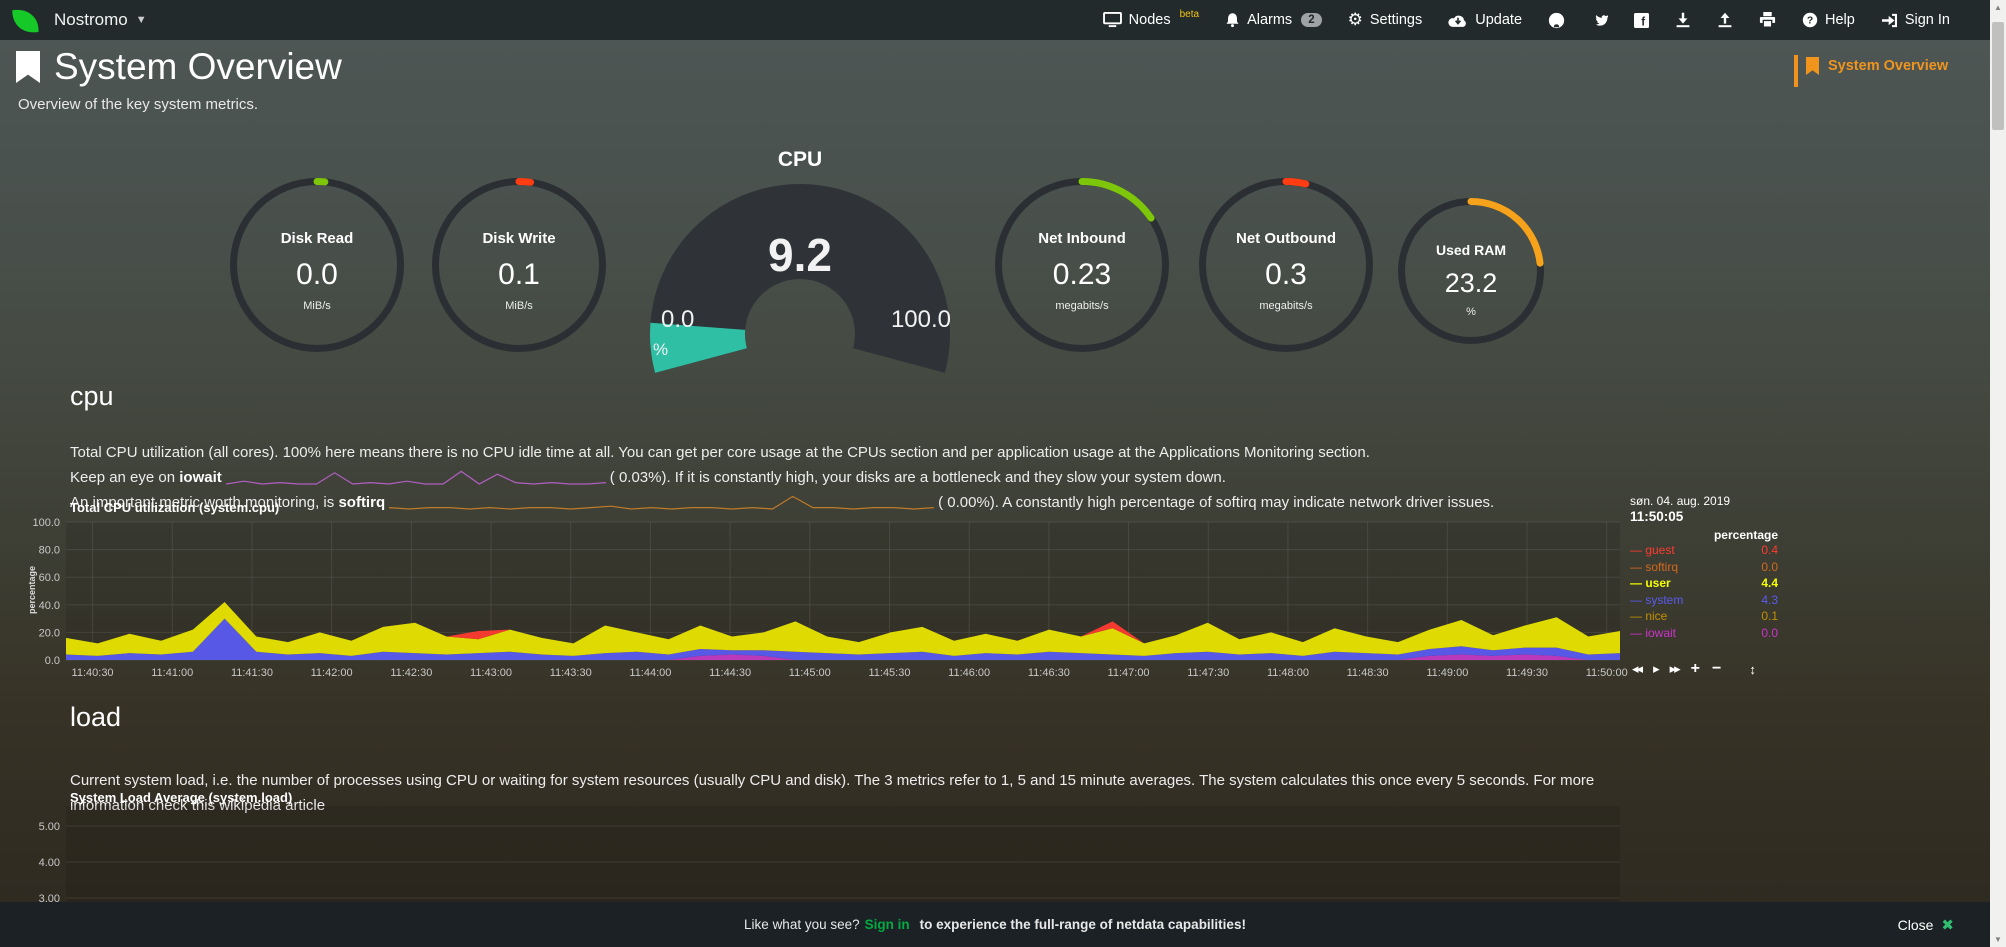 The width and height of the screenshot is (2006, 947). I want to click on legend-row-user: — user 4.4, so click(1706, 583).